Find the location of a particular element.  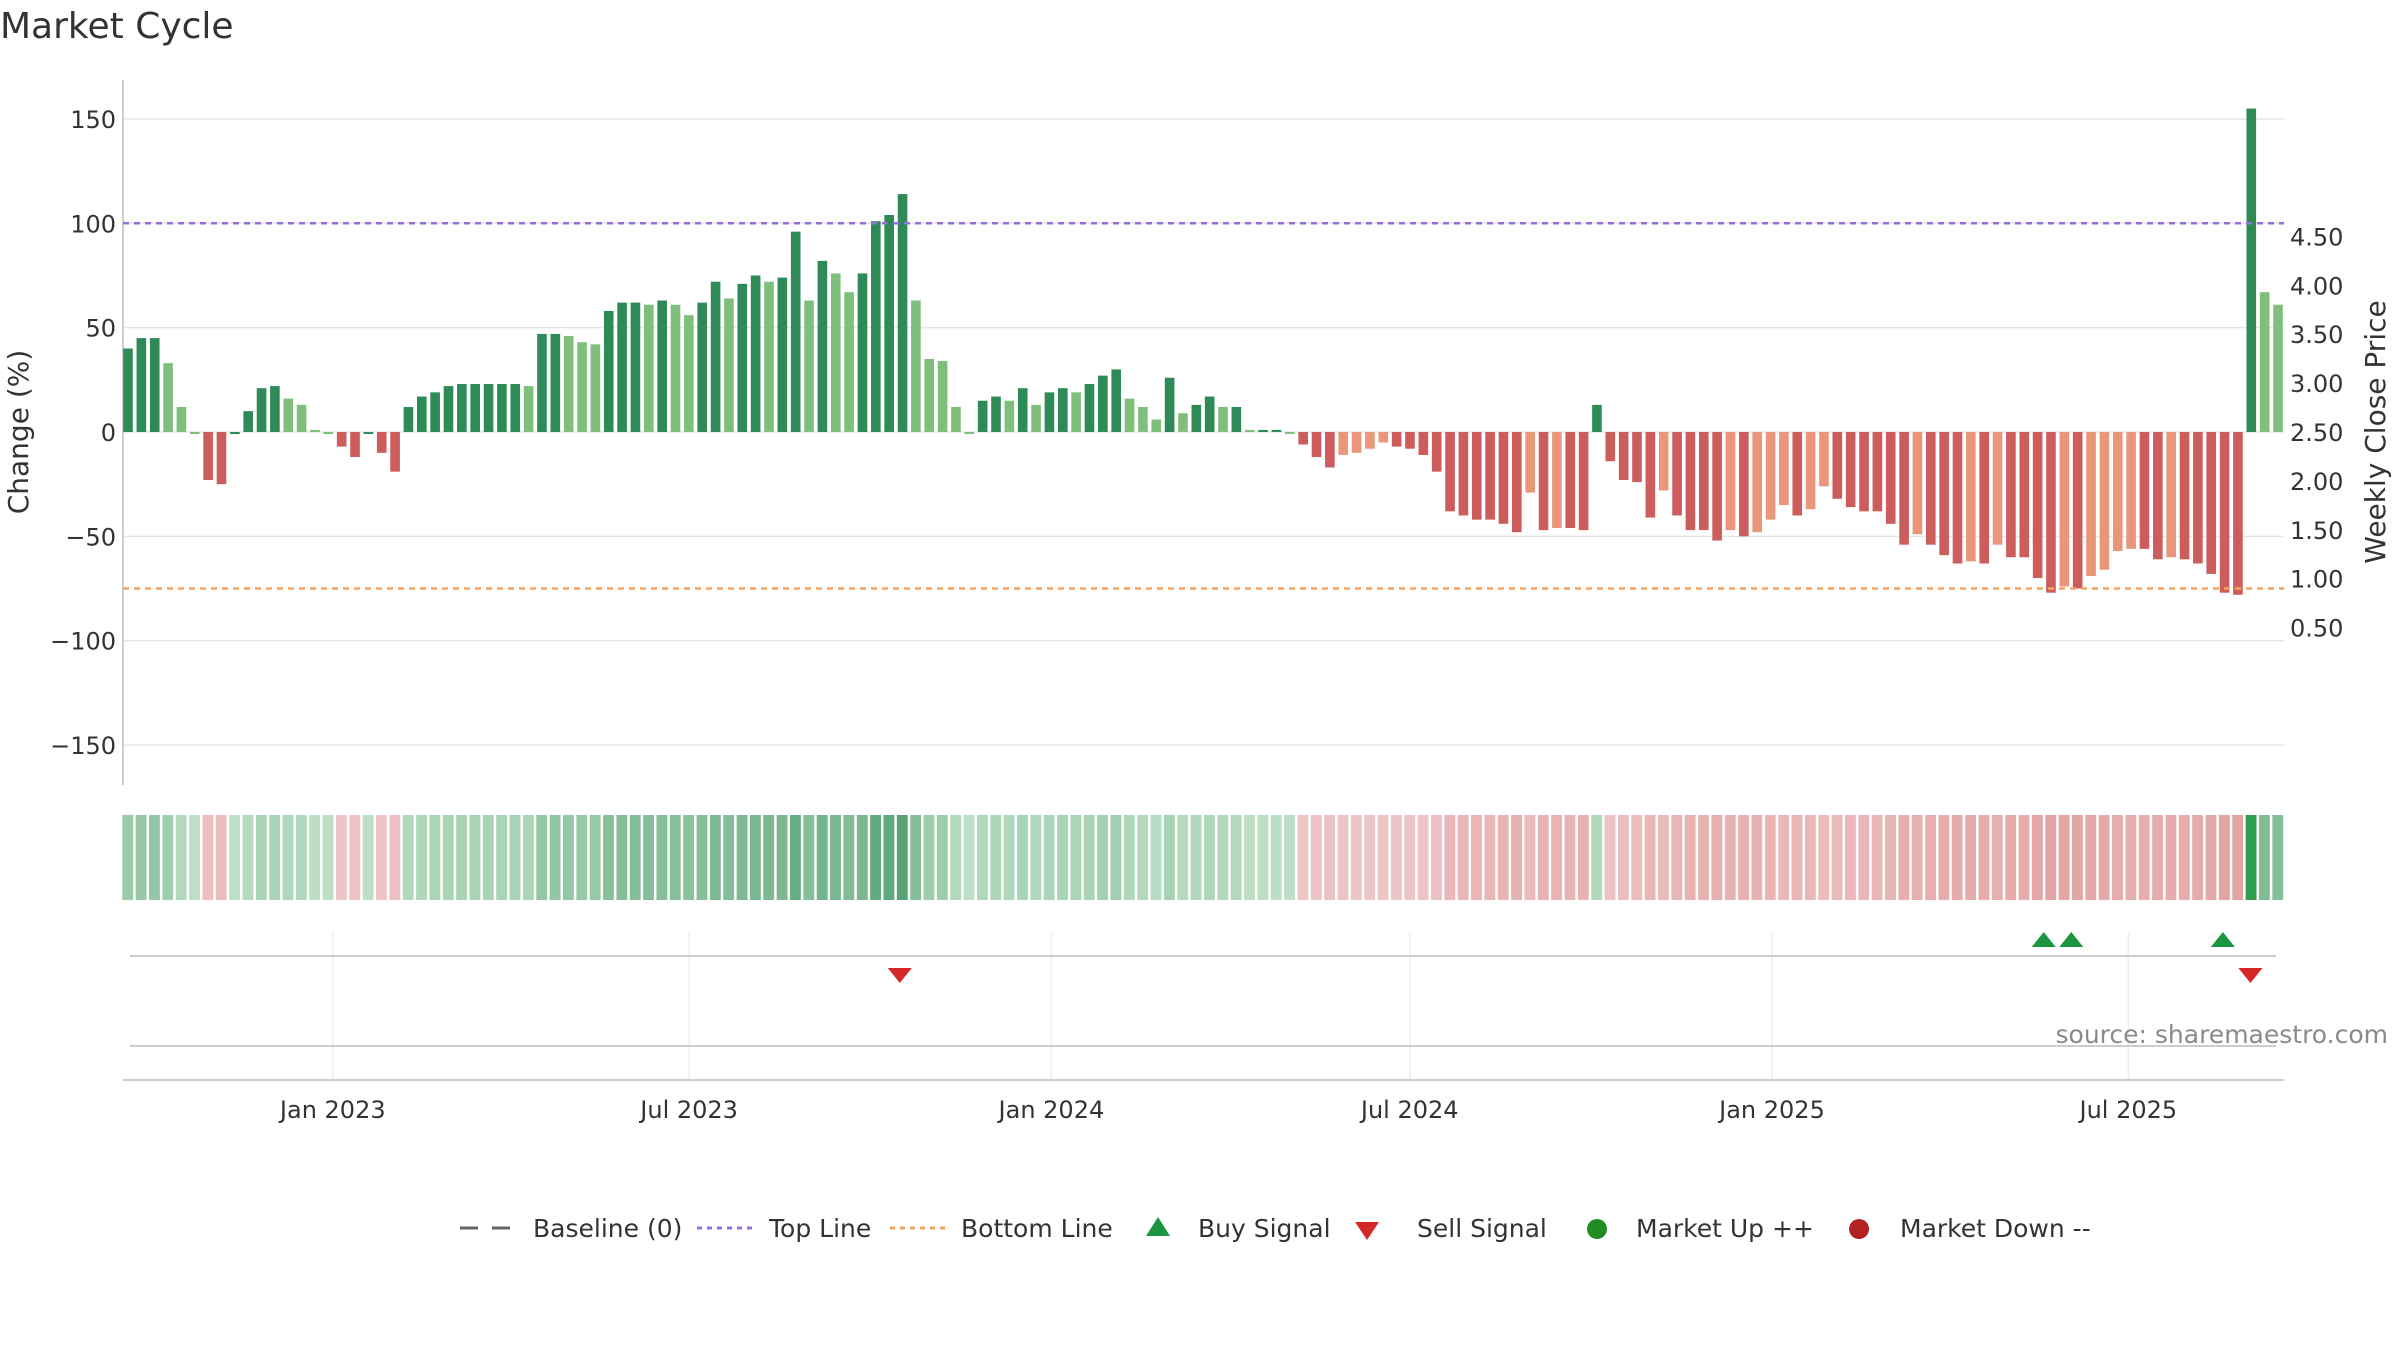

y2-tick-label: 2.50 is located at coordinates (2316, 433).